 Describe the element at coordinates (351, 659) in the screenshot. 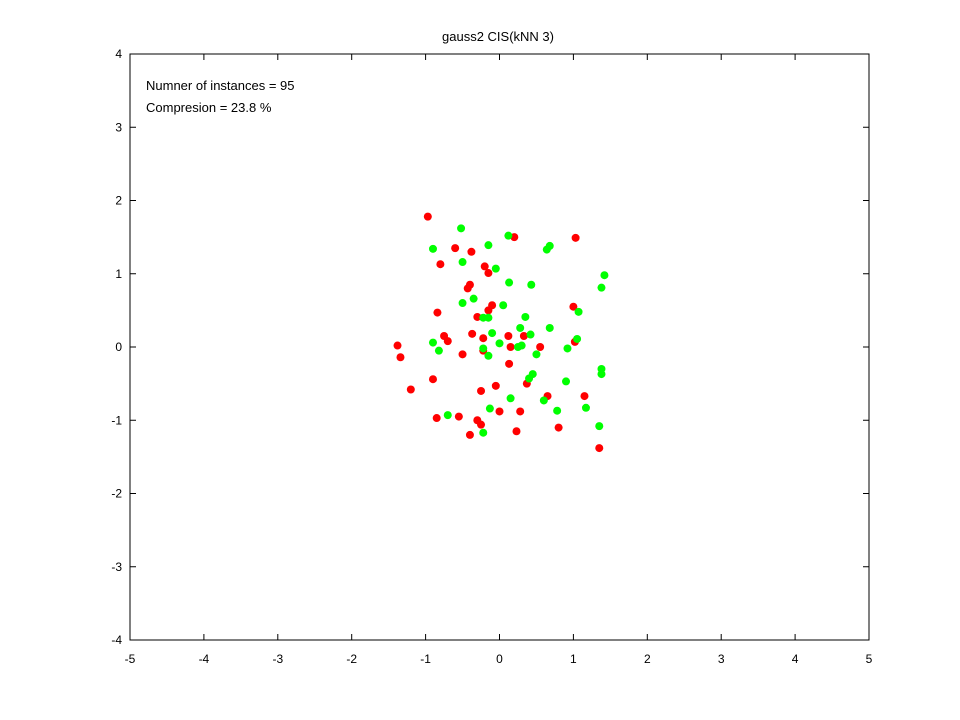

I see `x-tick-label: -2` at that location.